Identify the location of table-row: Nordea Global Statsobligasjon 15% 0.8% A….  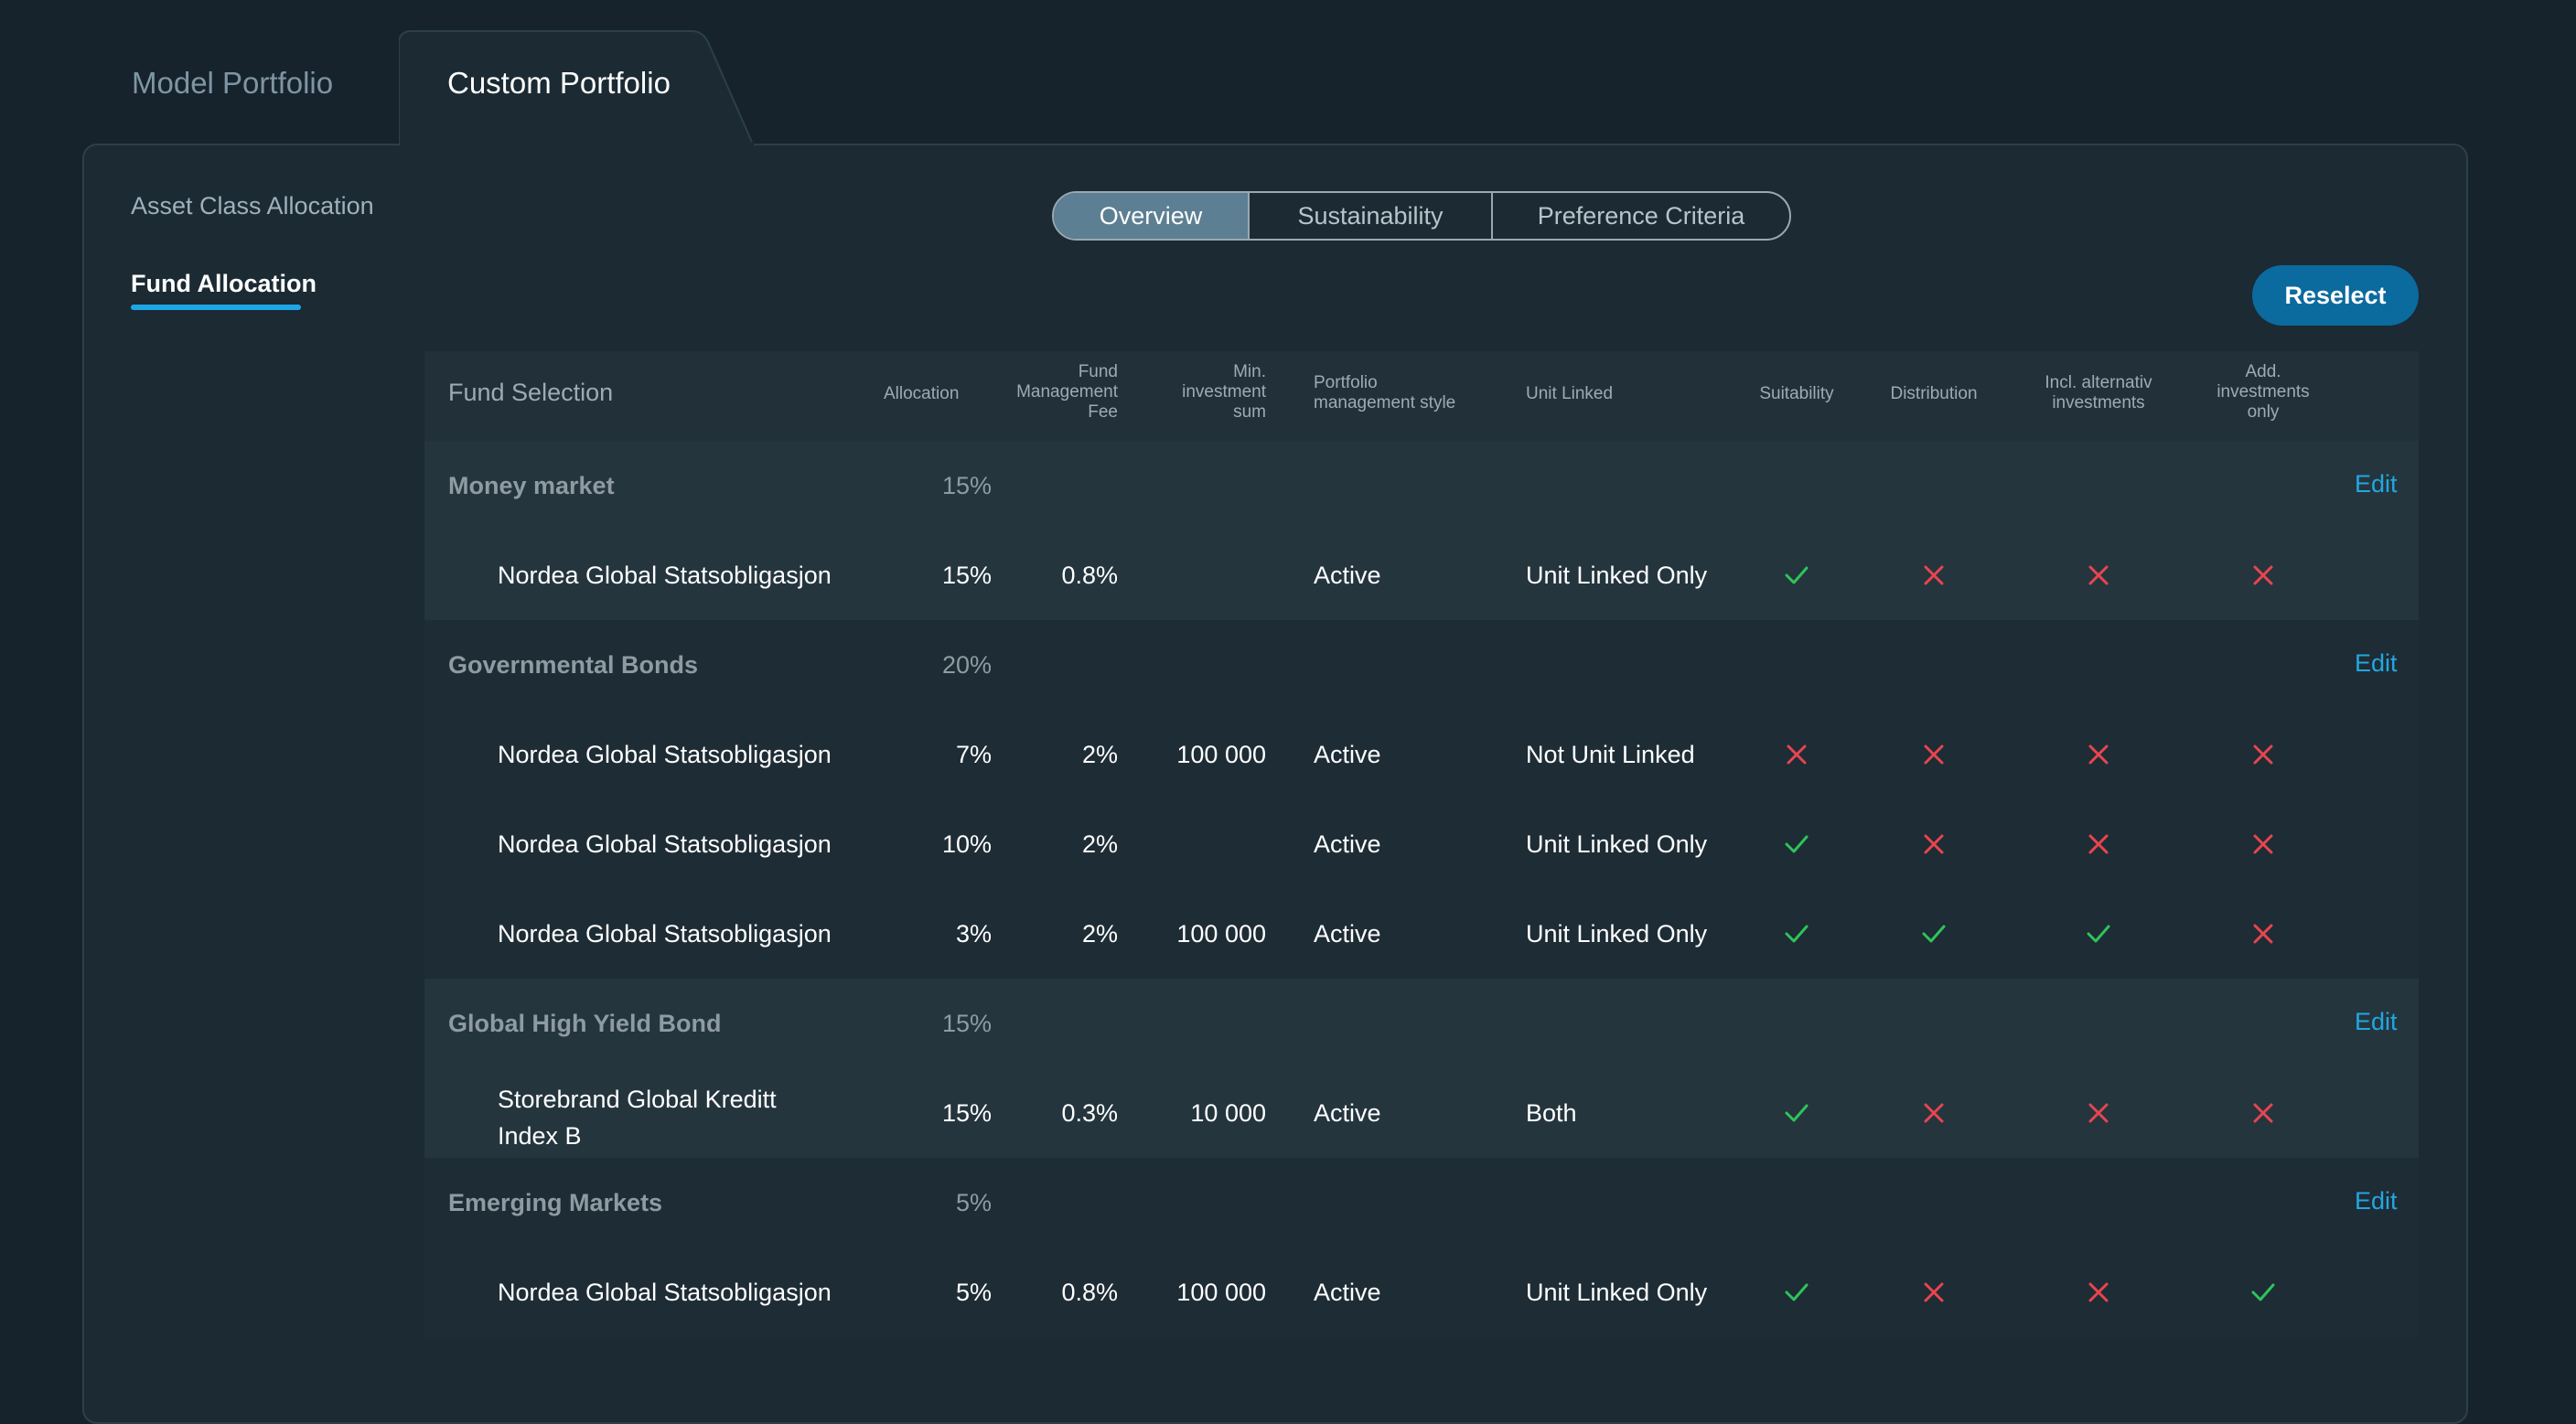
(1422, 575).